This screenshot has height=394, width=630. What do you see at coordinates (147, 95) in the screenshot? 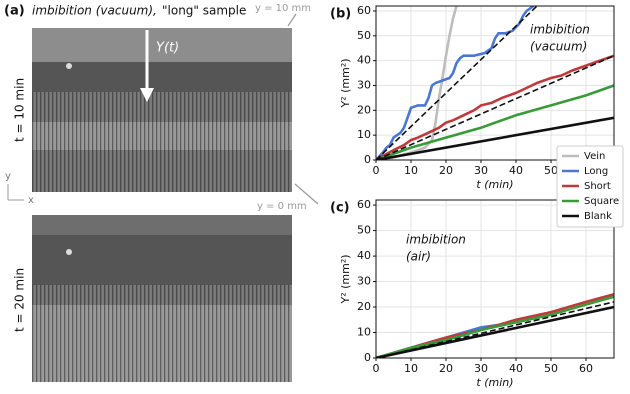
I see `front-arrow-head` at bounding box center [147, 95].